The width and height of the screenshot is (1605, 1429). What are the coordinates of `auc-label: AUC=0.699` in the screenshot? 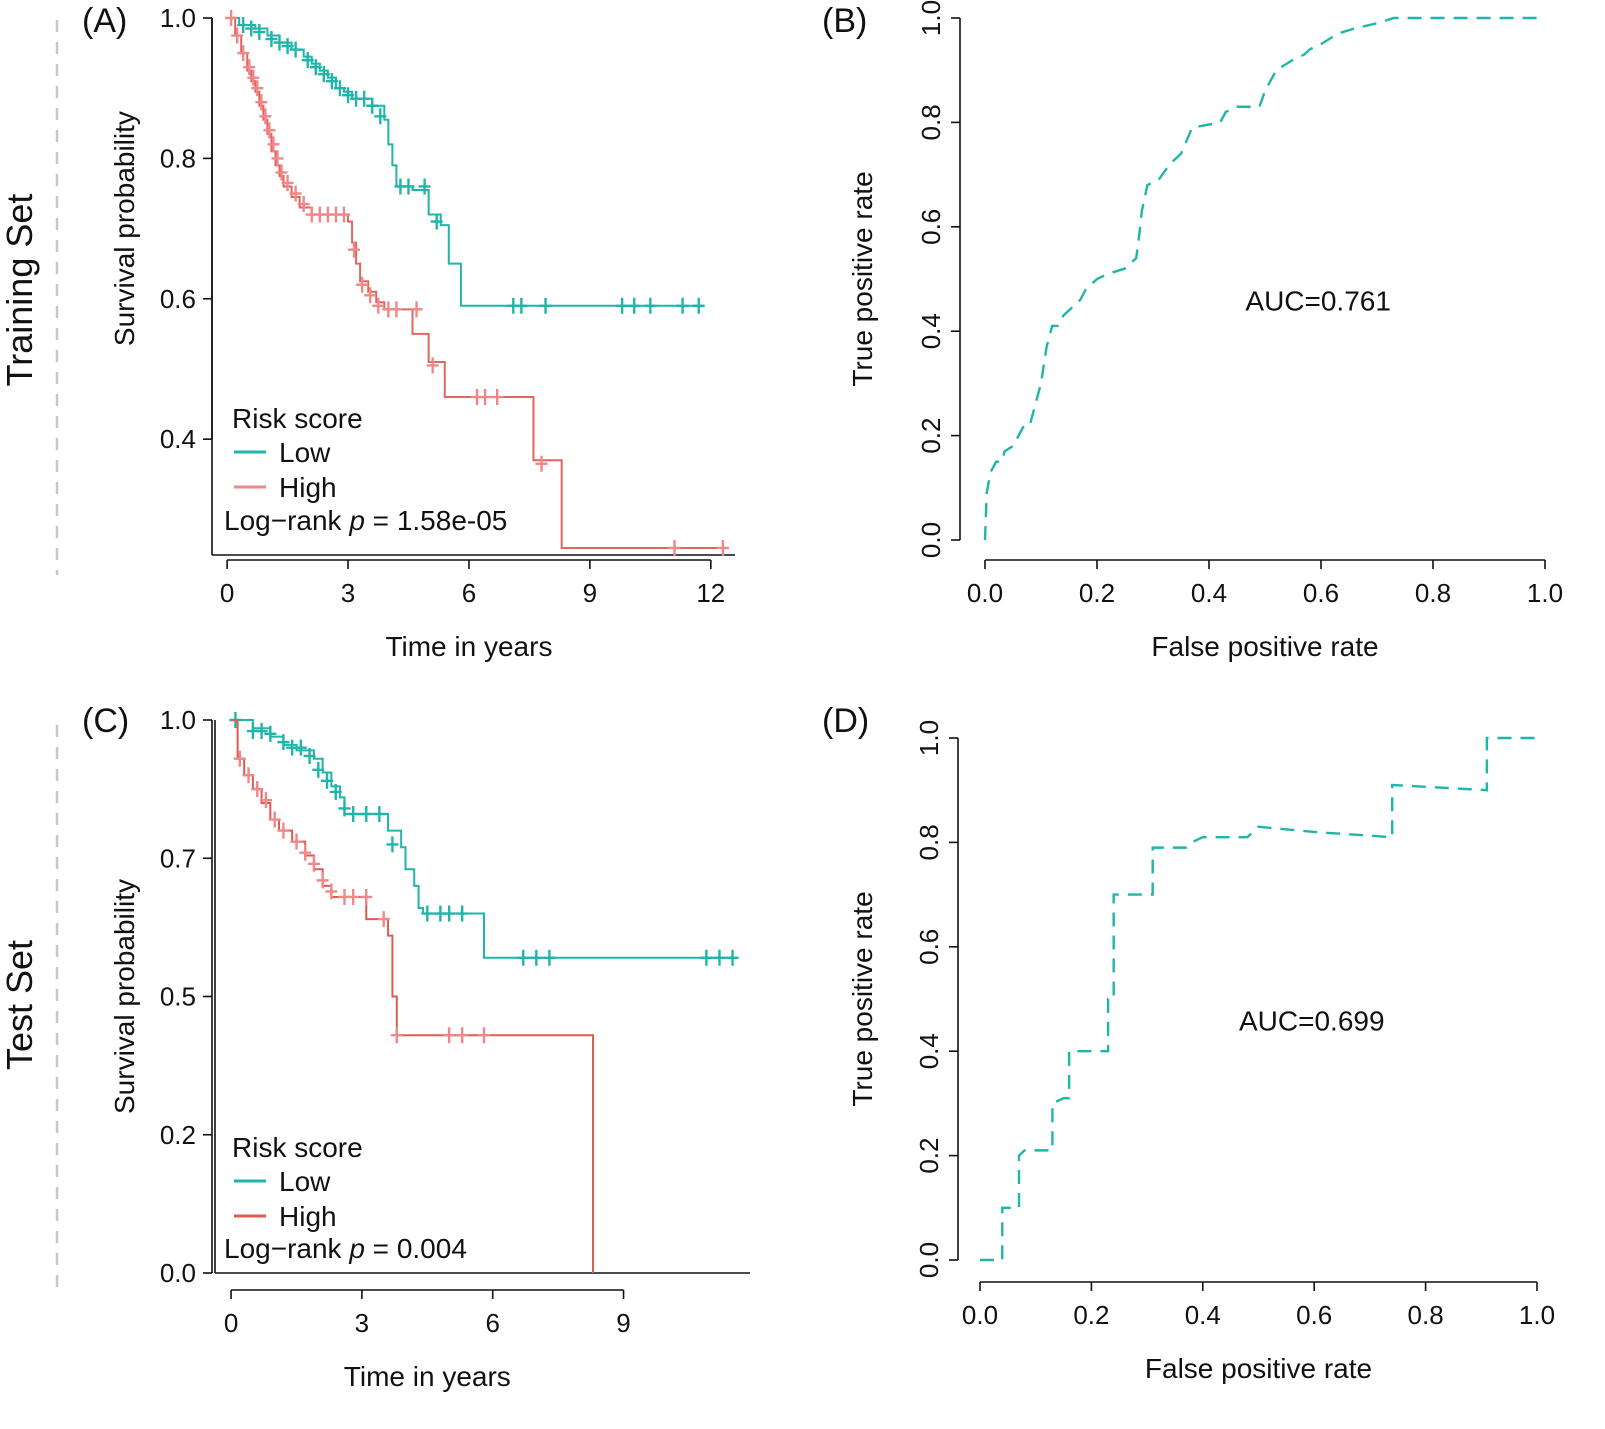 It's located at (1312, 1020).